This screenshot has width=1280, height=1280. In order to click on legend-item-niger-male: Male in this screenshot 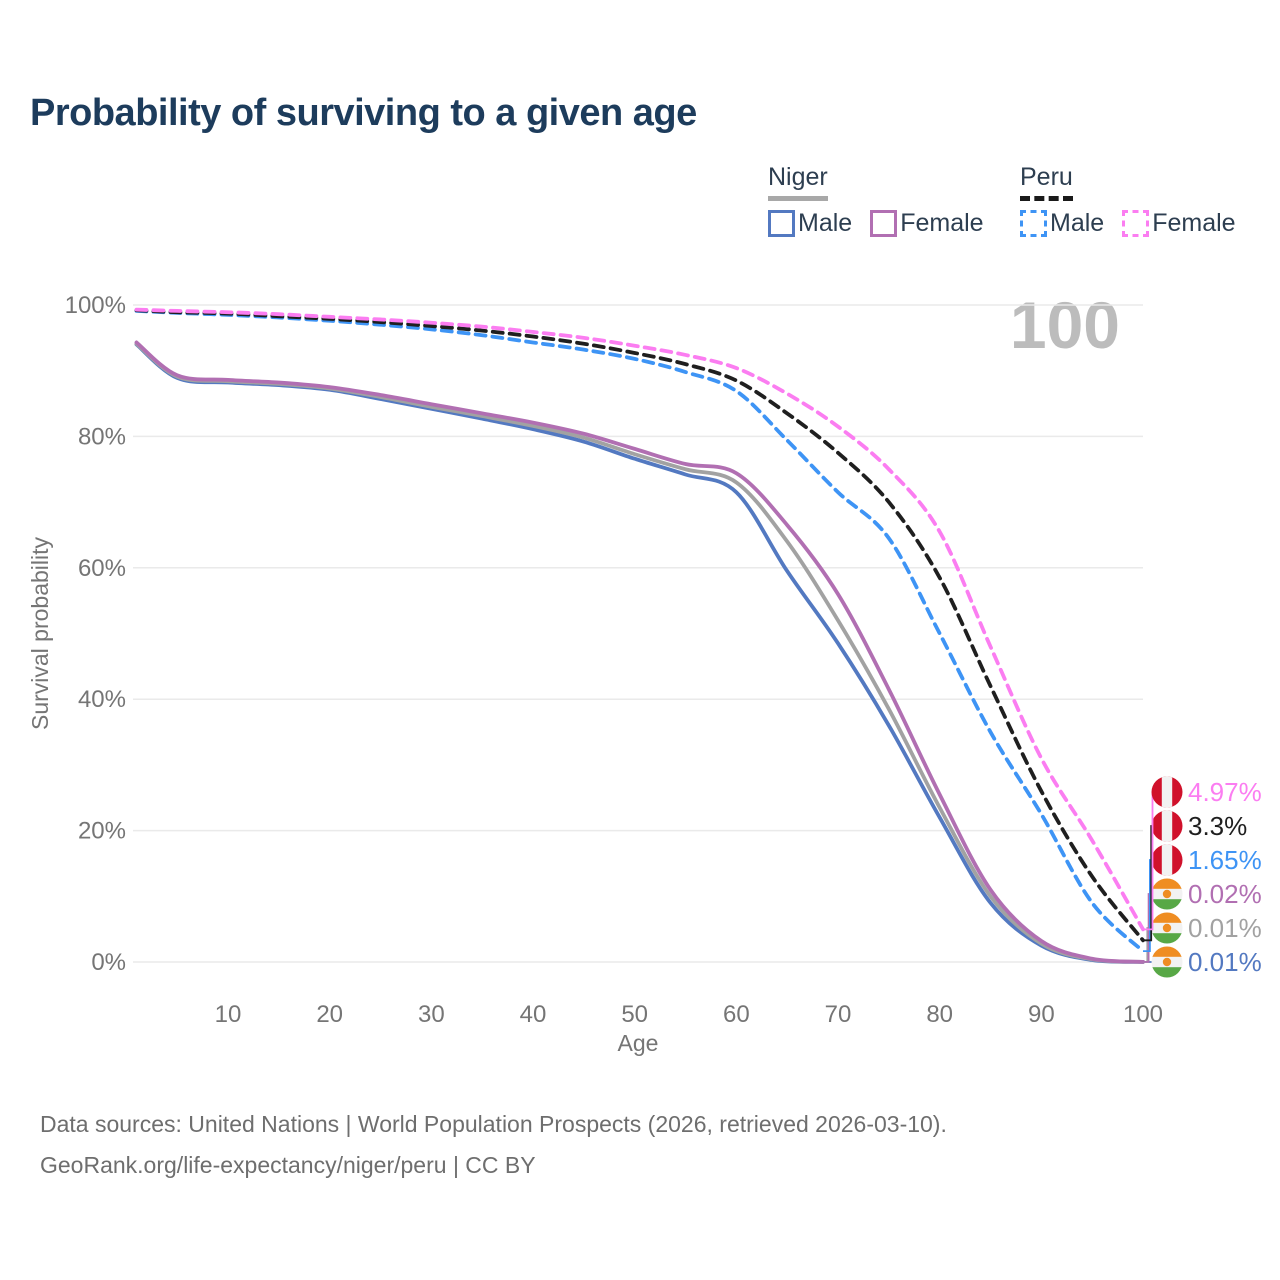, I will do `click(810, 223)`.